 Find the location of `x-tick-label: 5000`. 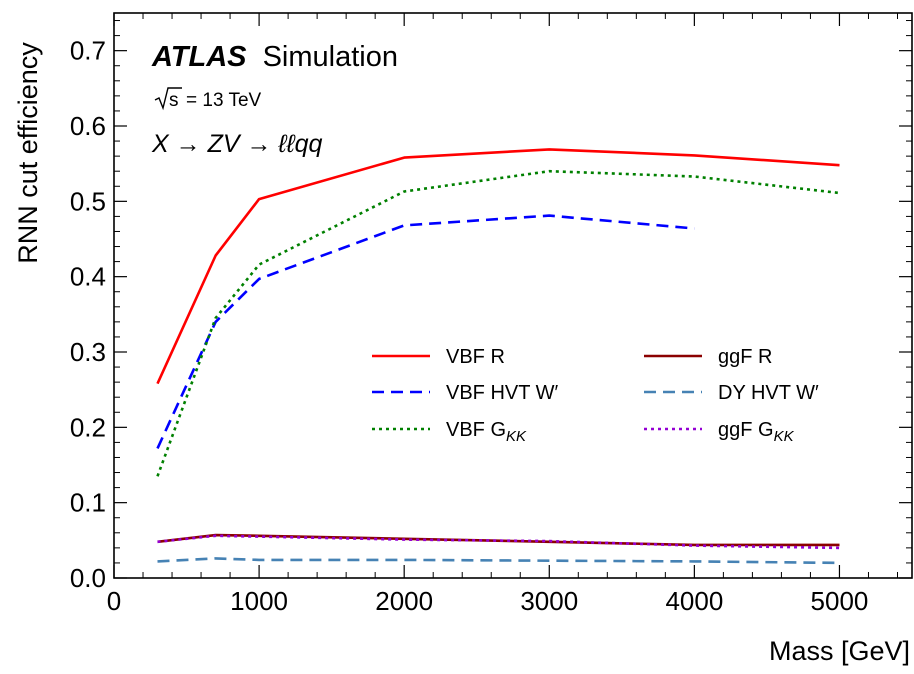

x-tick-label: 5000 is located at coordinates (840, 601).